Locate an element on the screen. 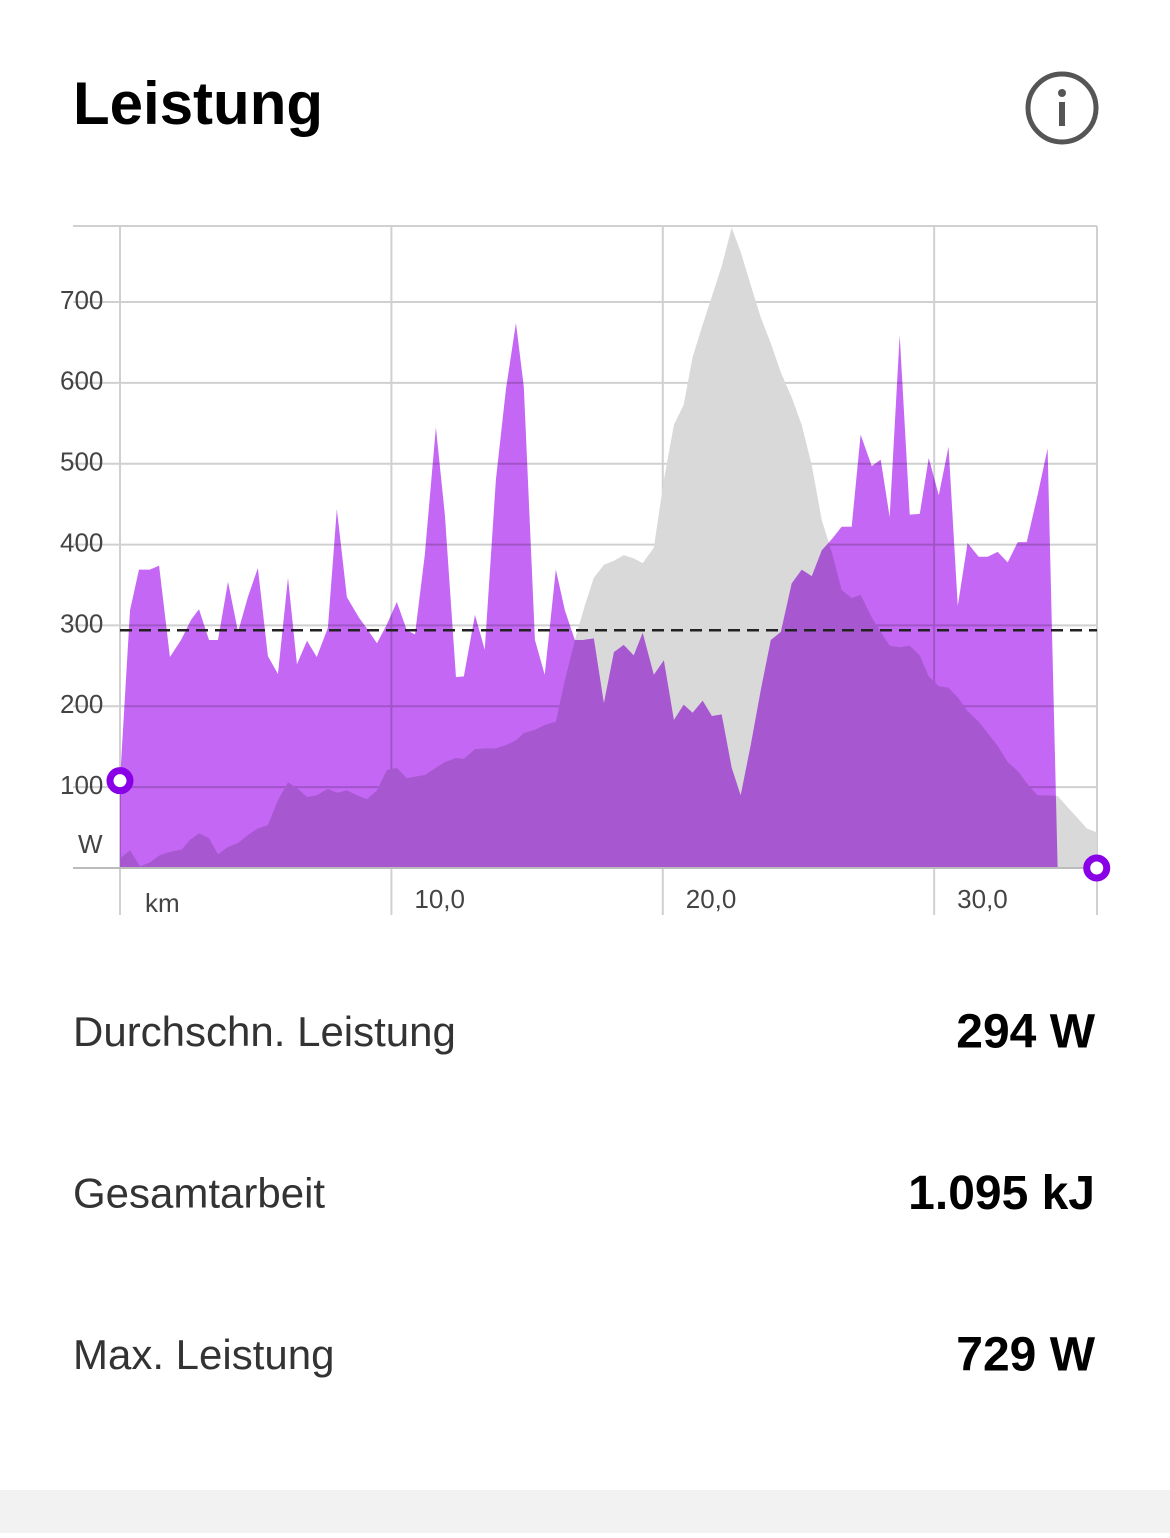 This screenshot has height=1538, width=1170. stat-value: 729 W is located at coordinates (1025, 1355).